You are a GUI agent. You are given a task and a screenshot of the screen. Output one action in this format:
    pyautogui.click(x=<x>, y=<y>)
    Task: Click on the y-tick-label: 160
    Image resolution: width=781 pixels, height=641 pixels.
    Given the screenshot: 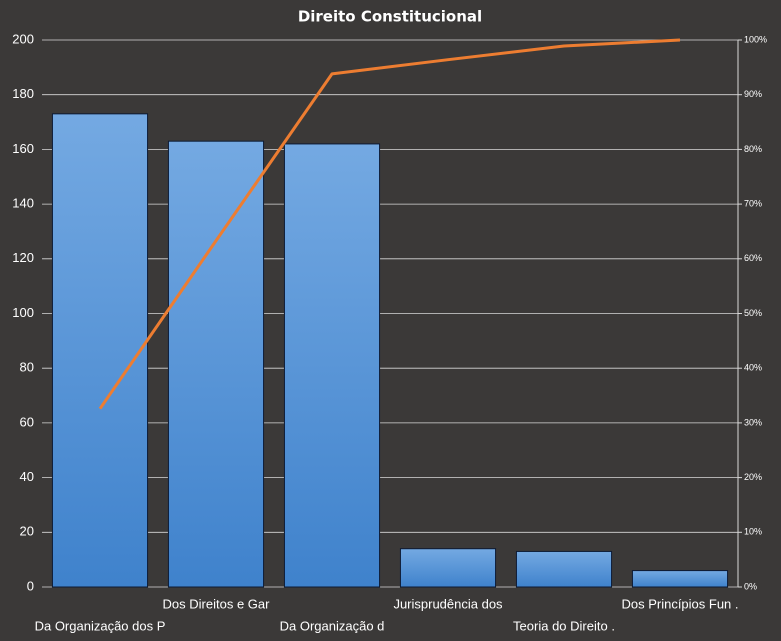 What is the action you would take?
    pyautogui.click(x=23, y=148)
    